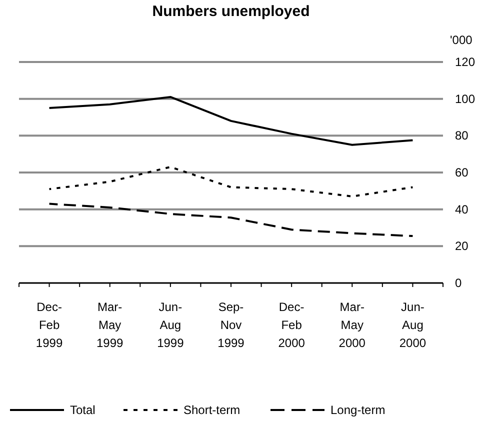 The height and width of the screenshot is (428, 483). I want to click on y-tick-label: 120, so click(465, 62).